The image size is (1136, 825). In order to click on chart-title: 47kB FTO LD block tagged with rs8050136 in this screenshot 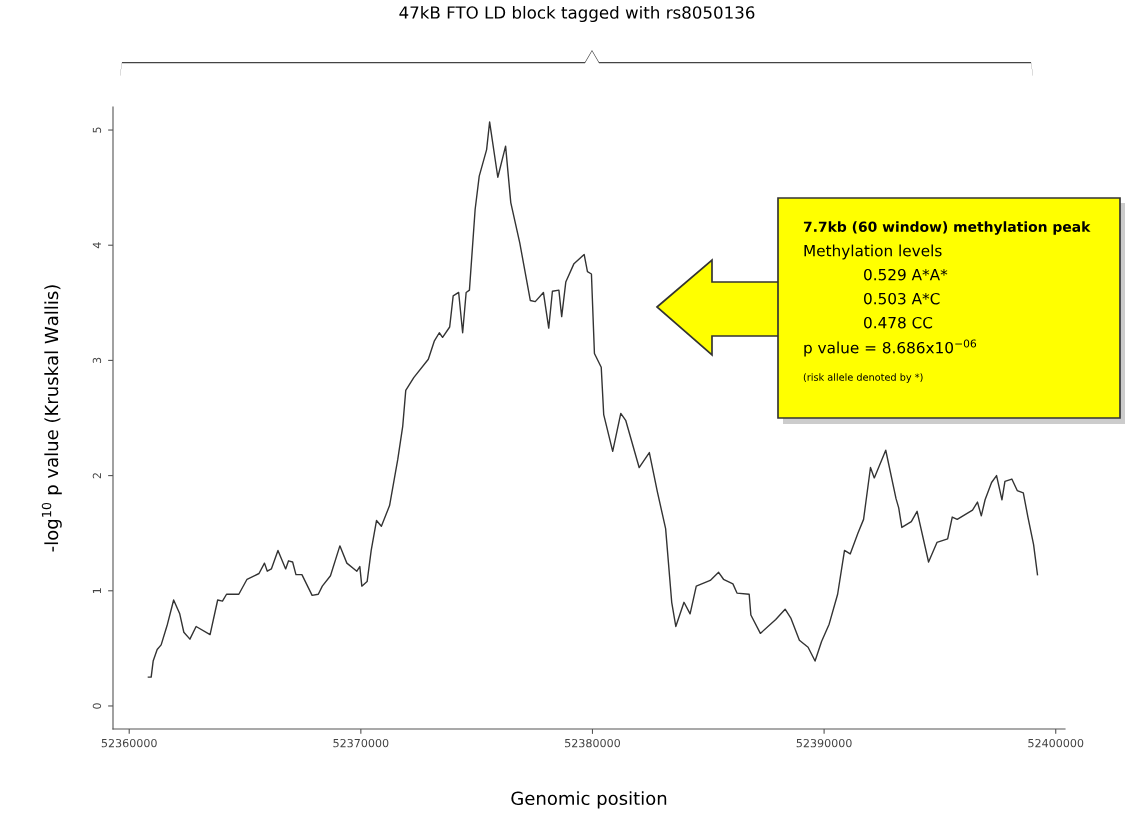, I will do `click(577, 14)`.